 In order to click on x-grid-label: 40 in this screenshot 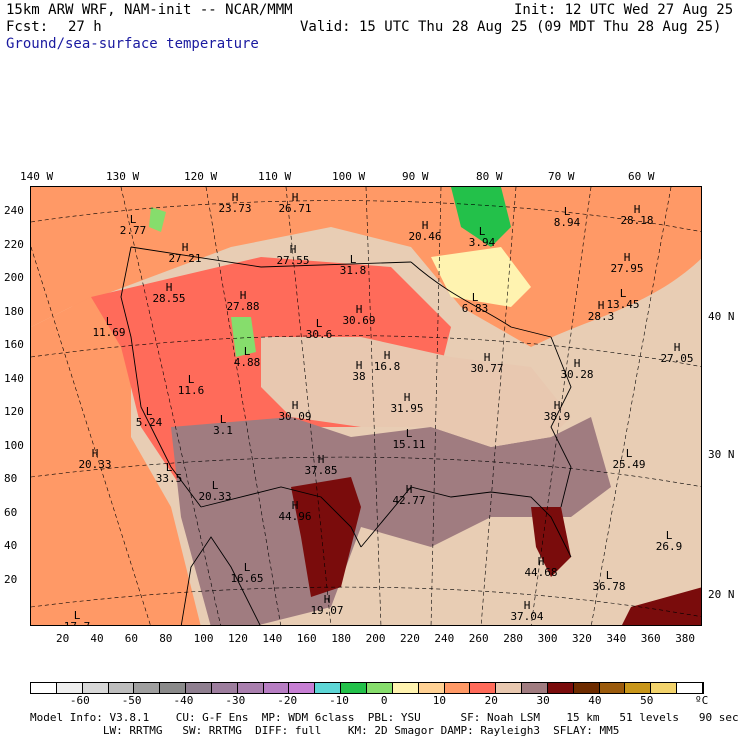, I will do `click(97, 638)`.